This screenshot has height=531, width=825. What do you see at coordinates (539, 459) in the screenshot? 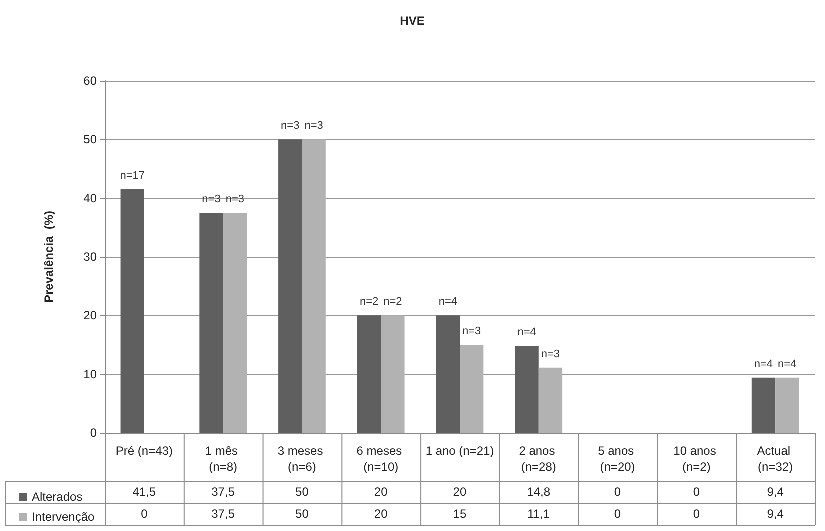
I see `x-tick-label: 2 anos (n=28)` at bounding box center [539, 459].